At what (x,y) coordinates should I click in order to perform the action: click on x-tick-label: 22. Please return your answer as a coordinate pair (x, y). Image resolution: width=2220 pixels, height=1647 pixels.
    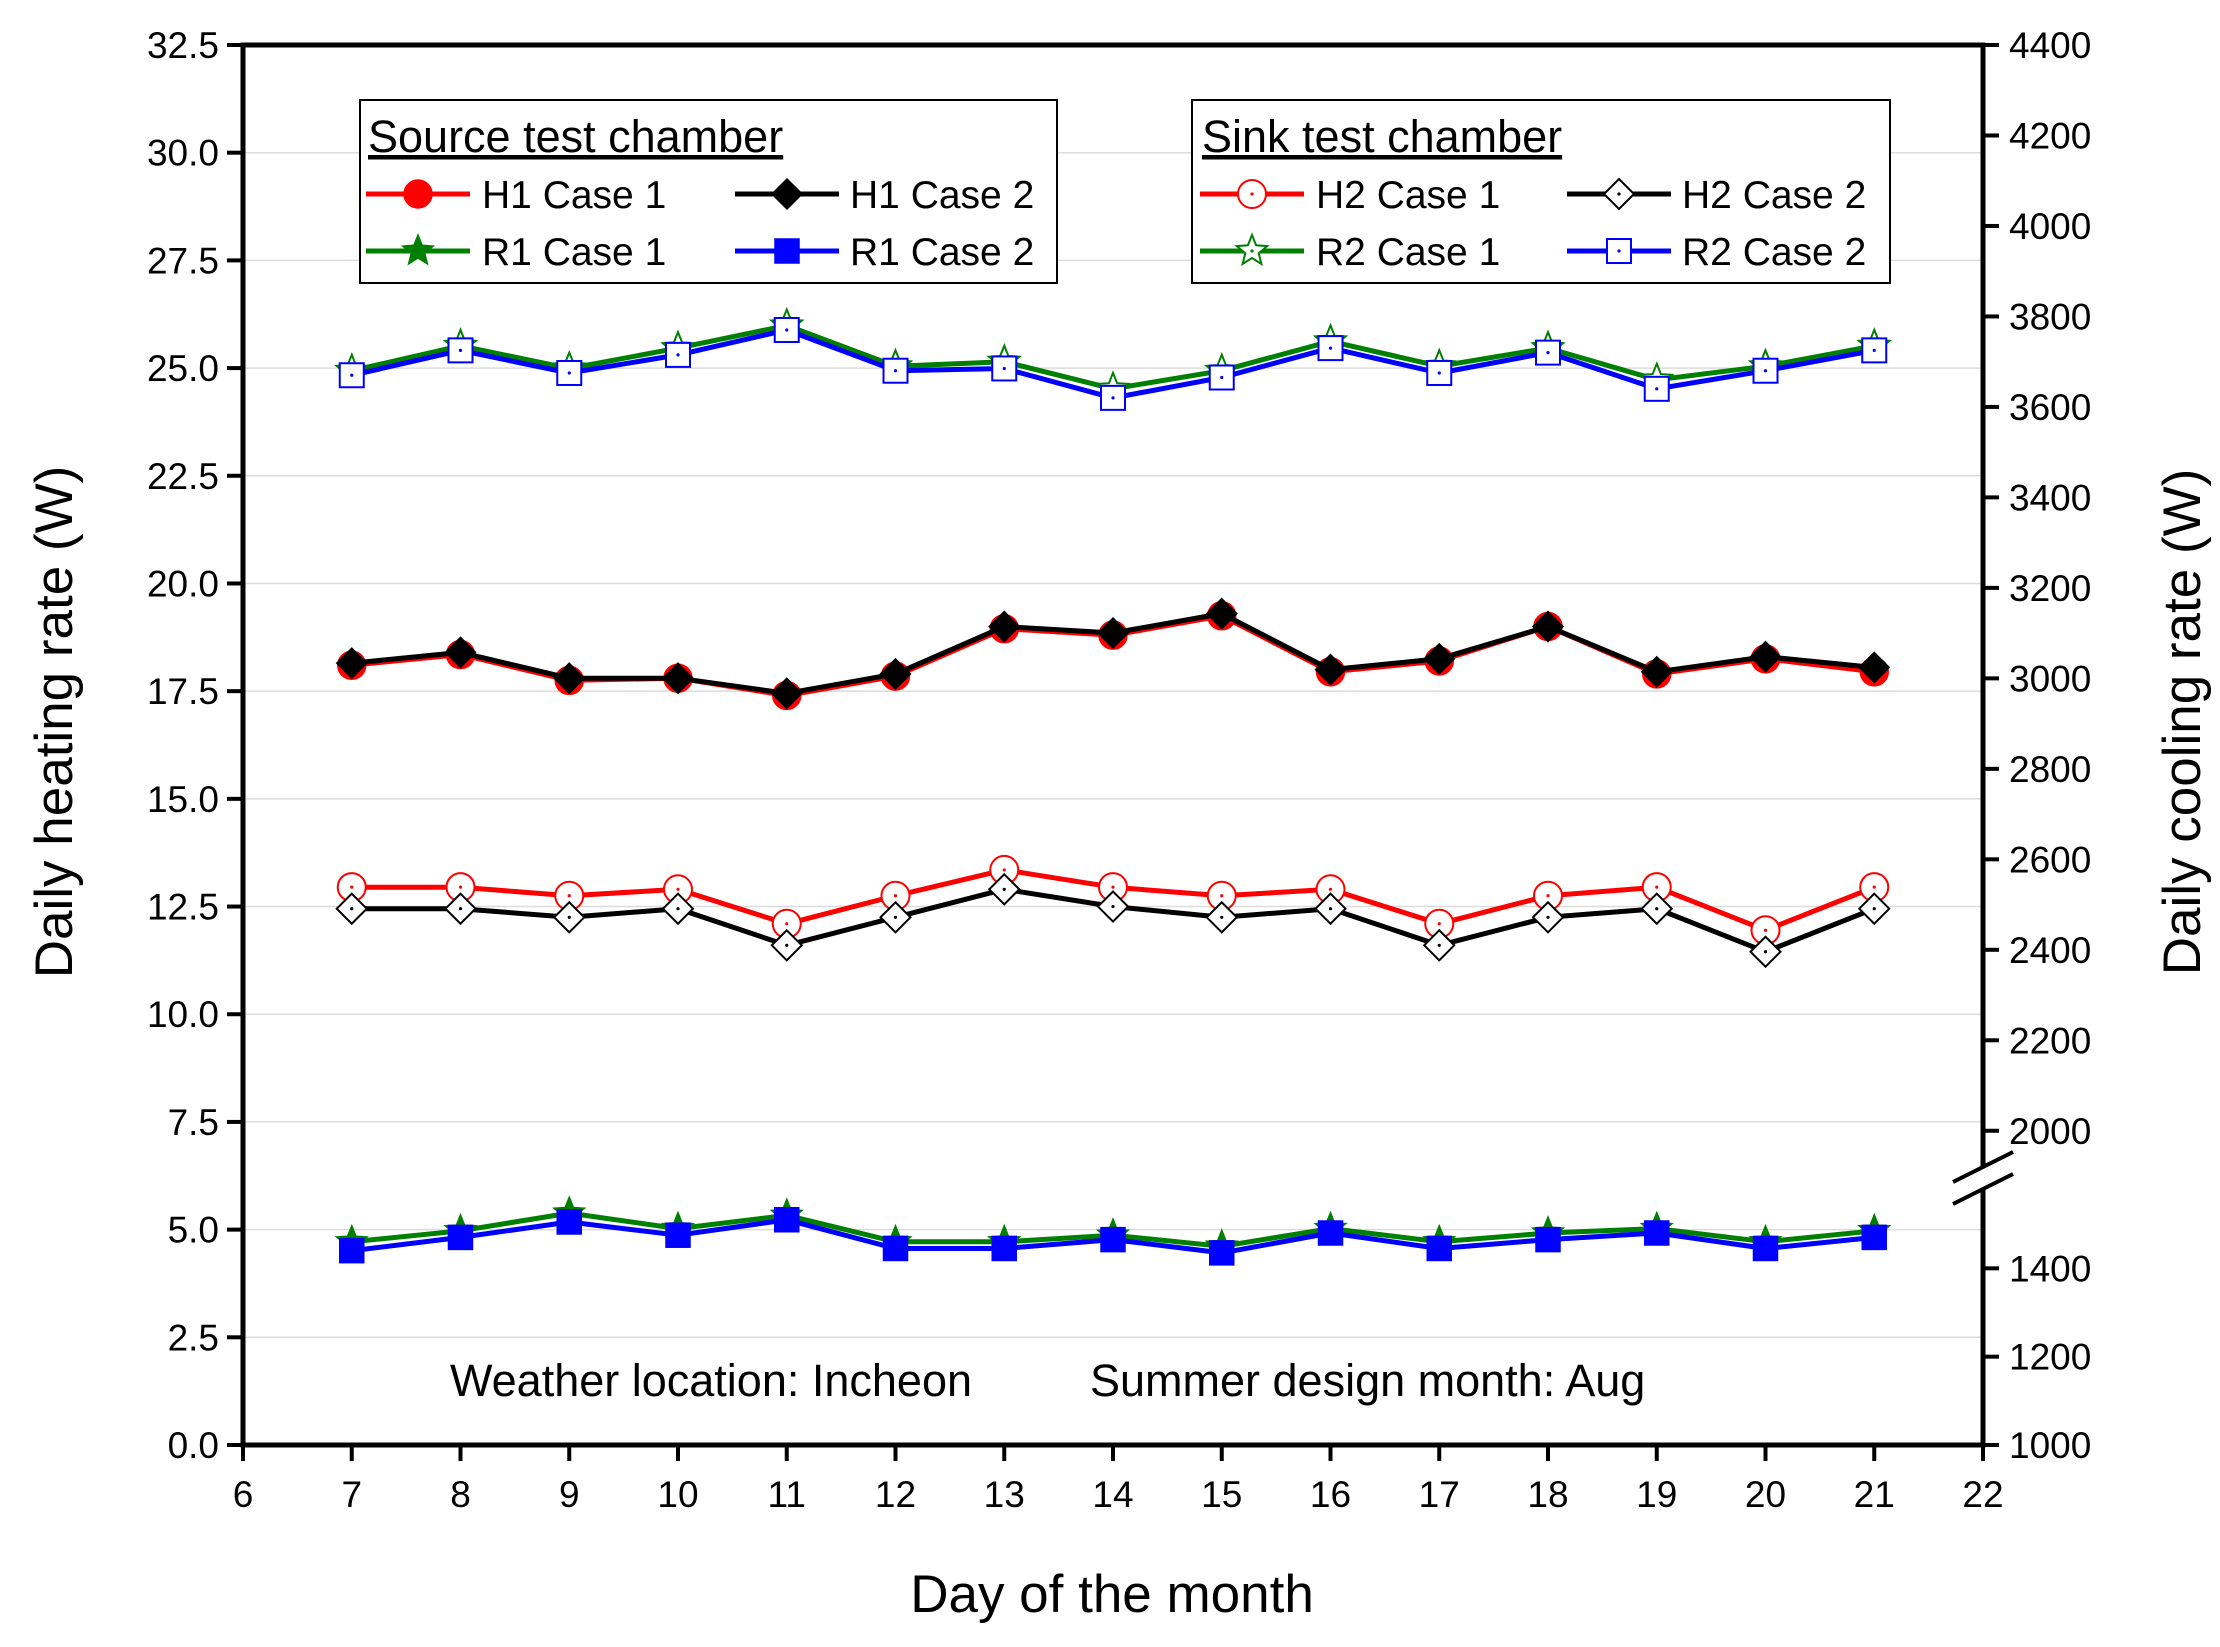
    Looking at the image, I should click on (1982, 1494).